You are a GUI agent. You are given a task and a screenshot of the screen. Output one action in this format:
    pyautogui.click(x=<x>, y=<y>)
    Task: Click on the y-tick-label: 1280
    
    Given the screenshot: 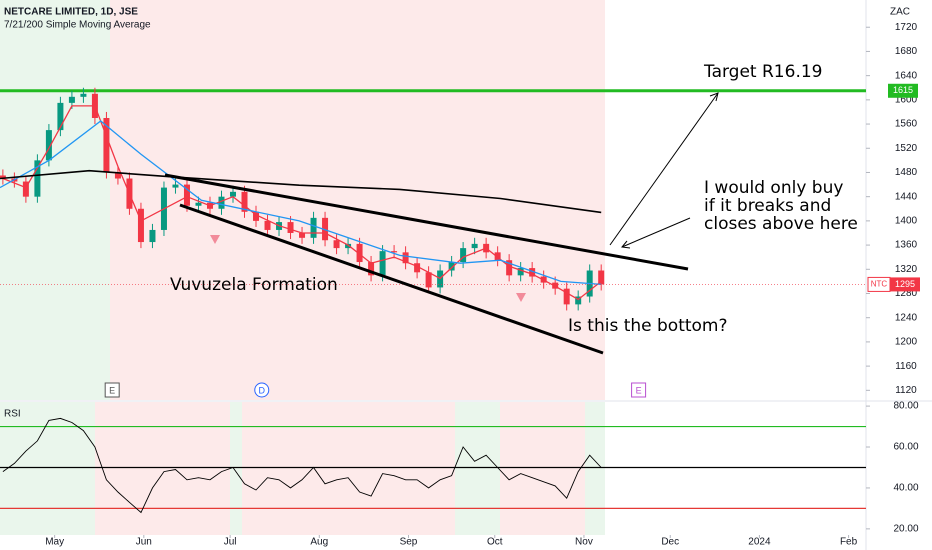 What is the action you would take?
    pyautogui.click(x=906, y=293)
    